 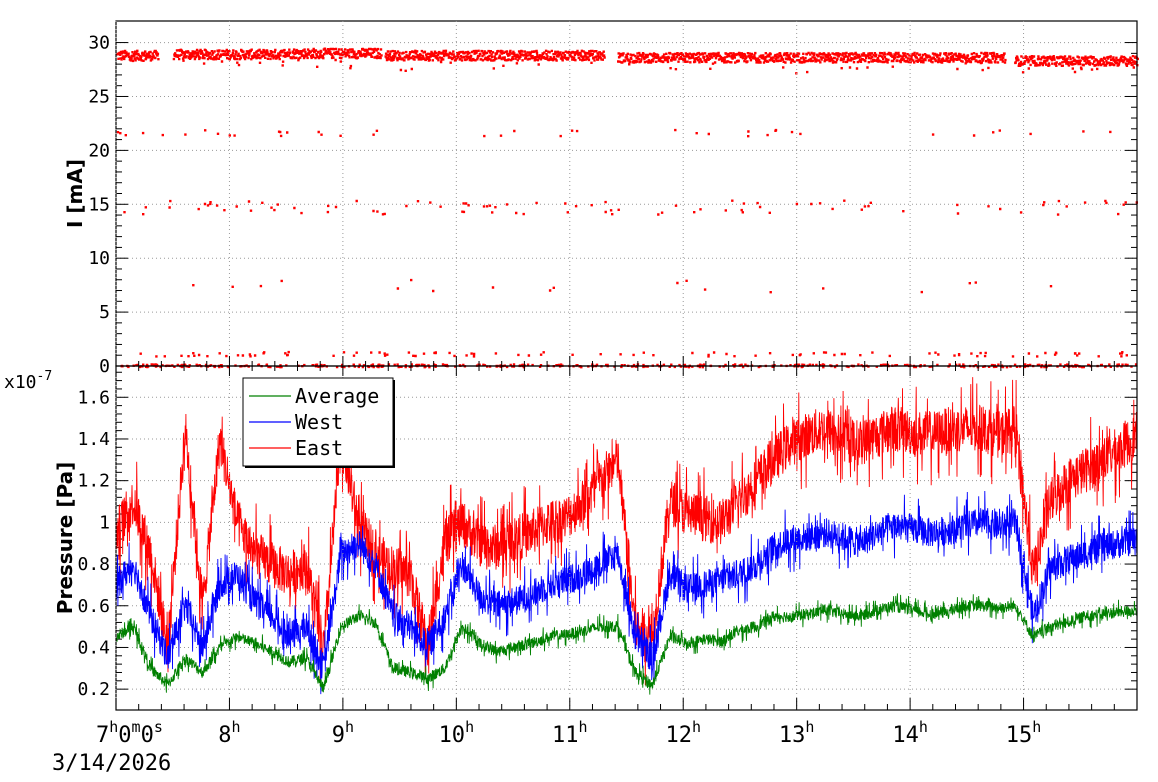 What do you see at coordinates (1024, 733) in the screenshot?
I see `time-tick-label: 15h​` at bounding box center [1024, 733].